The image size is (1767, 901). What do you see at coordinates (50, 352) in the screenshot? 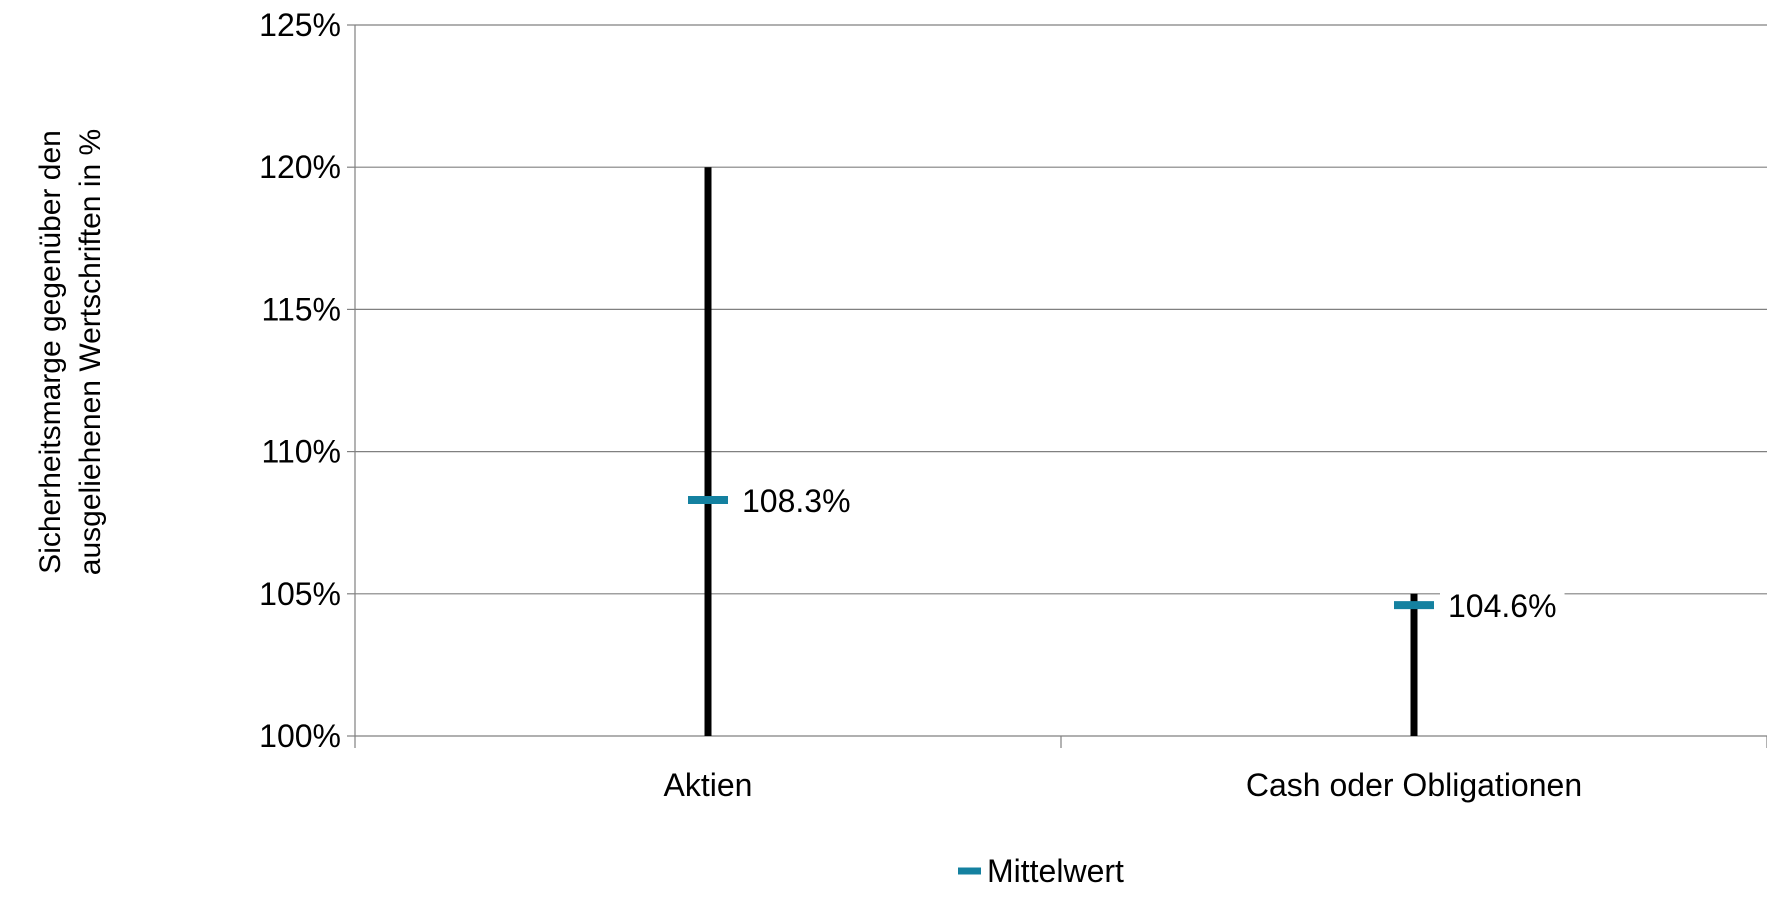
I see `y-axis-title-line: Sicherheitsmarge gegenüber den` at bounding box center [50, 352].